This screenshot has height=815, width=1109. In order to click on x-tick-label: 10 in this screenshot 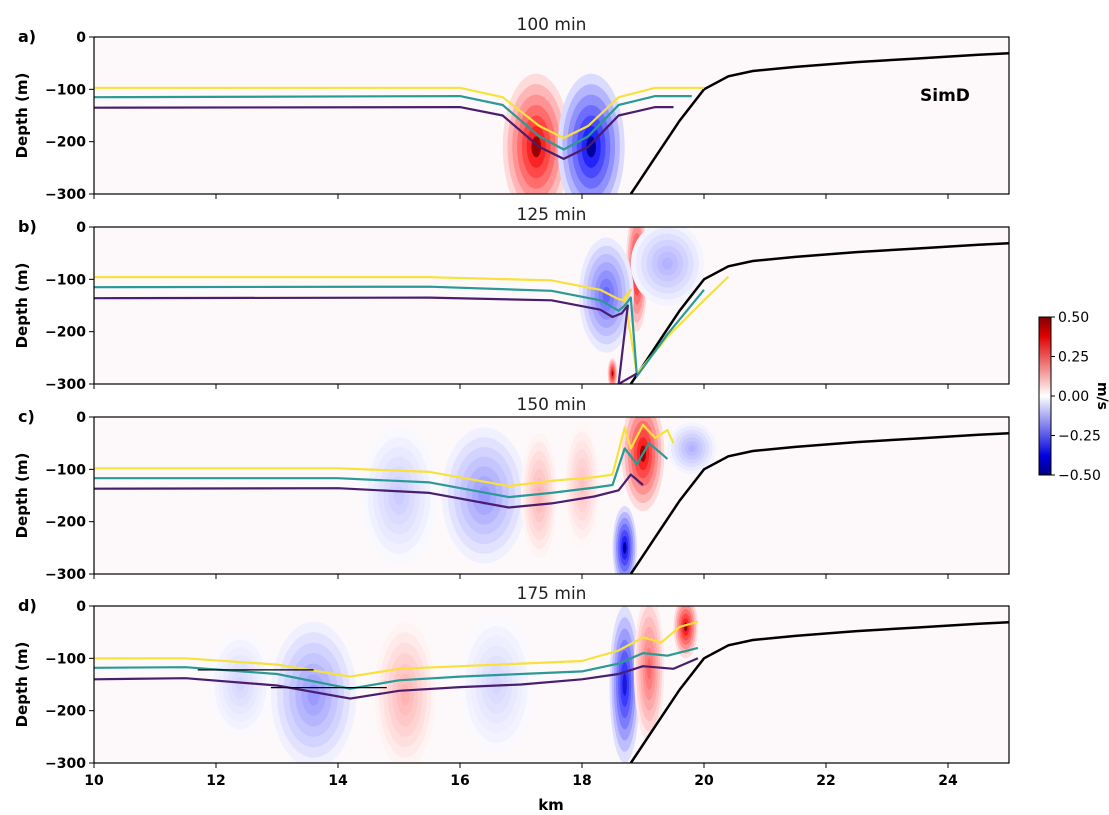, I will do `click(94, 781)`.